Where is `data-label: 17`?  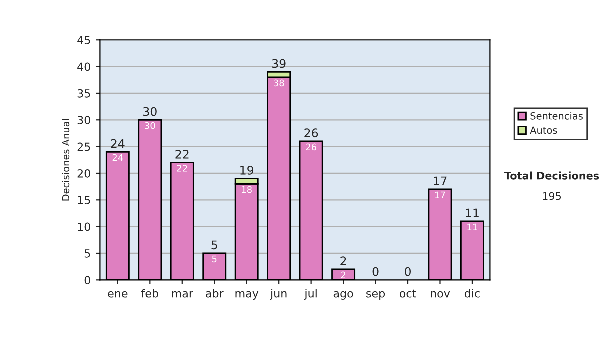 data-label: 17 is located at coordinates (440, 195).